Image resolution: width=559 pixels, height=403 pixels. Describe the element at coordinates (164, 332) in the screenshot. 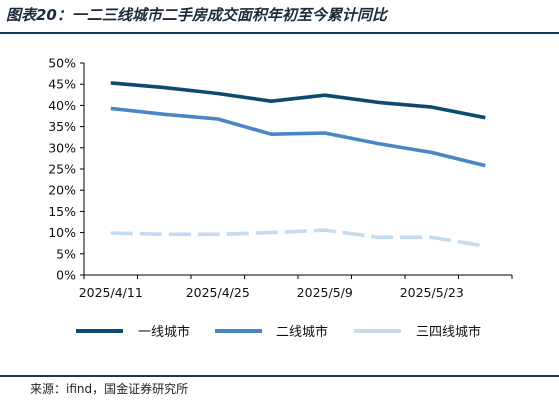

I see `legend-label-1: 一线城市` at that location.